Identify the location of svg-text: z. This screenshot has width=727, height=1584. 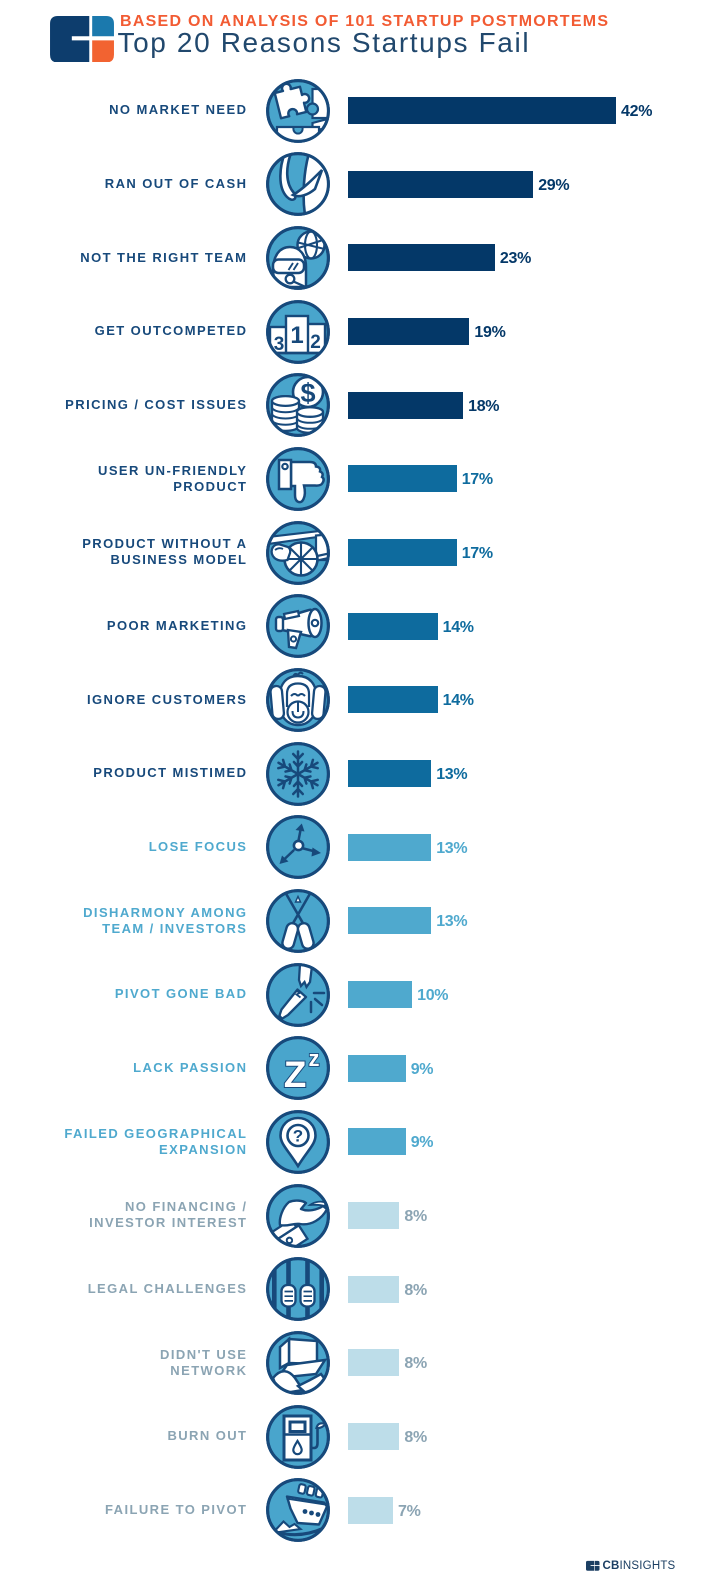
(313, 1058).